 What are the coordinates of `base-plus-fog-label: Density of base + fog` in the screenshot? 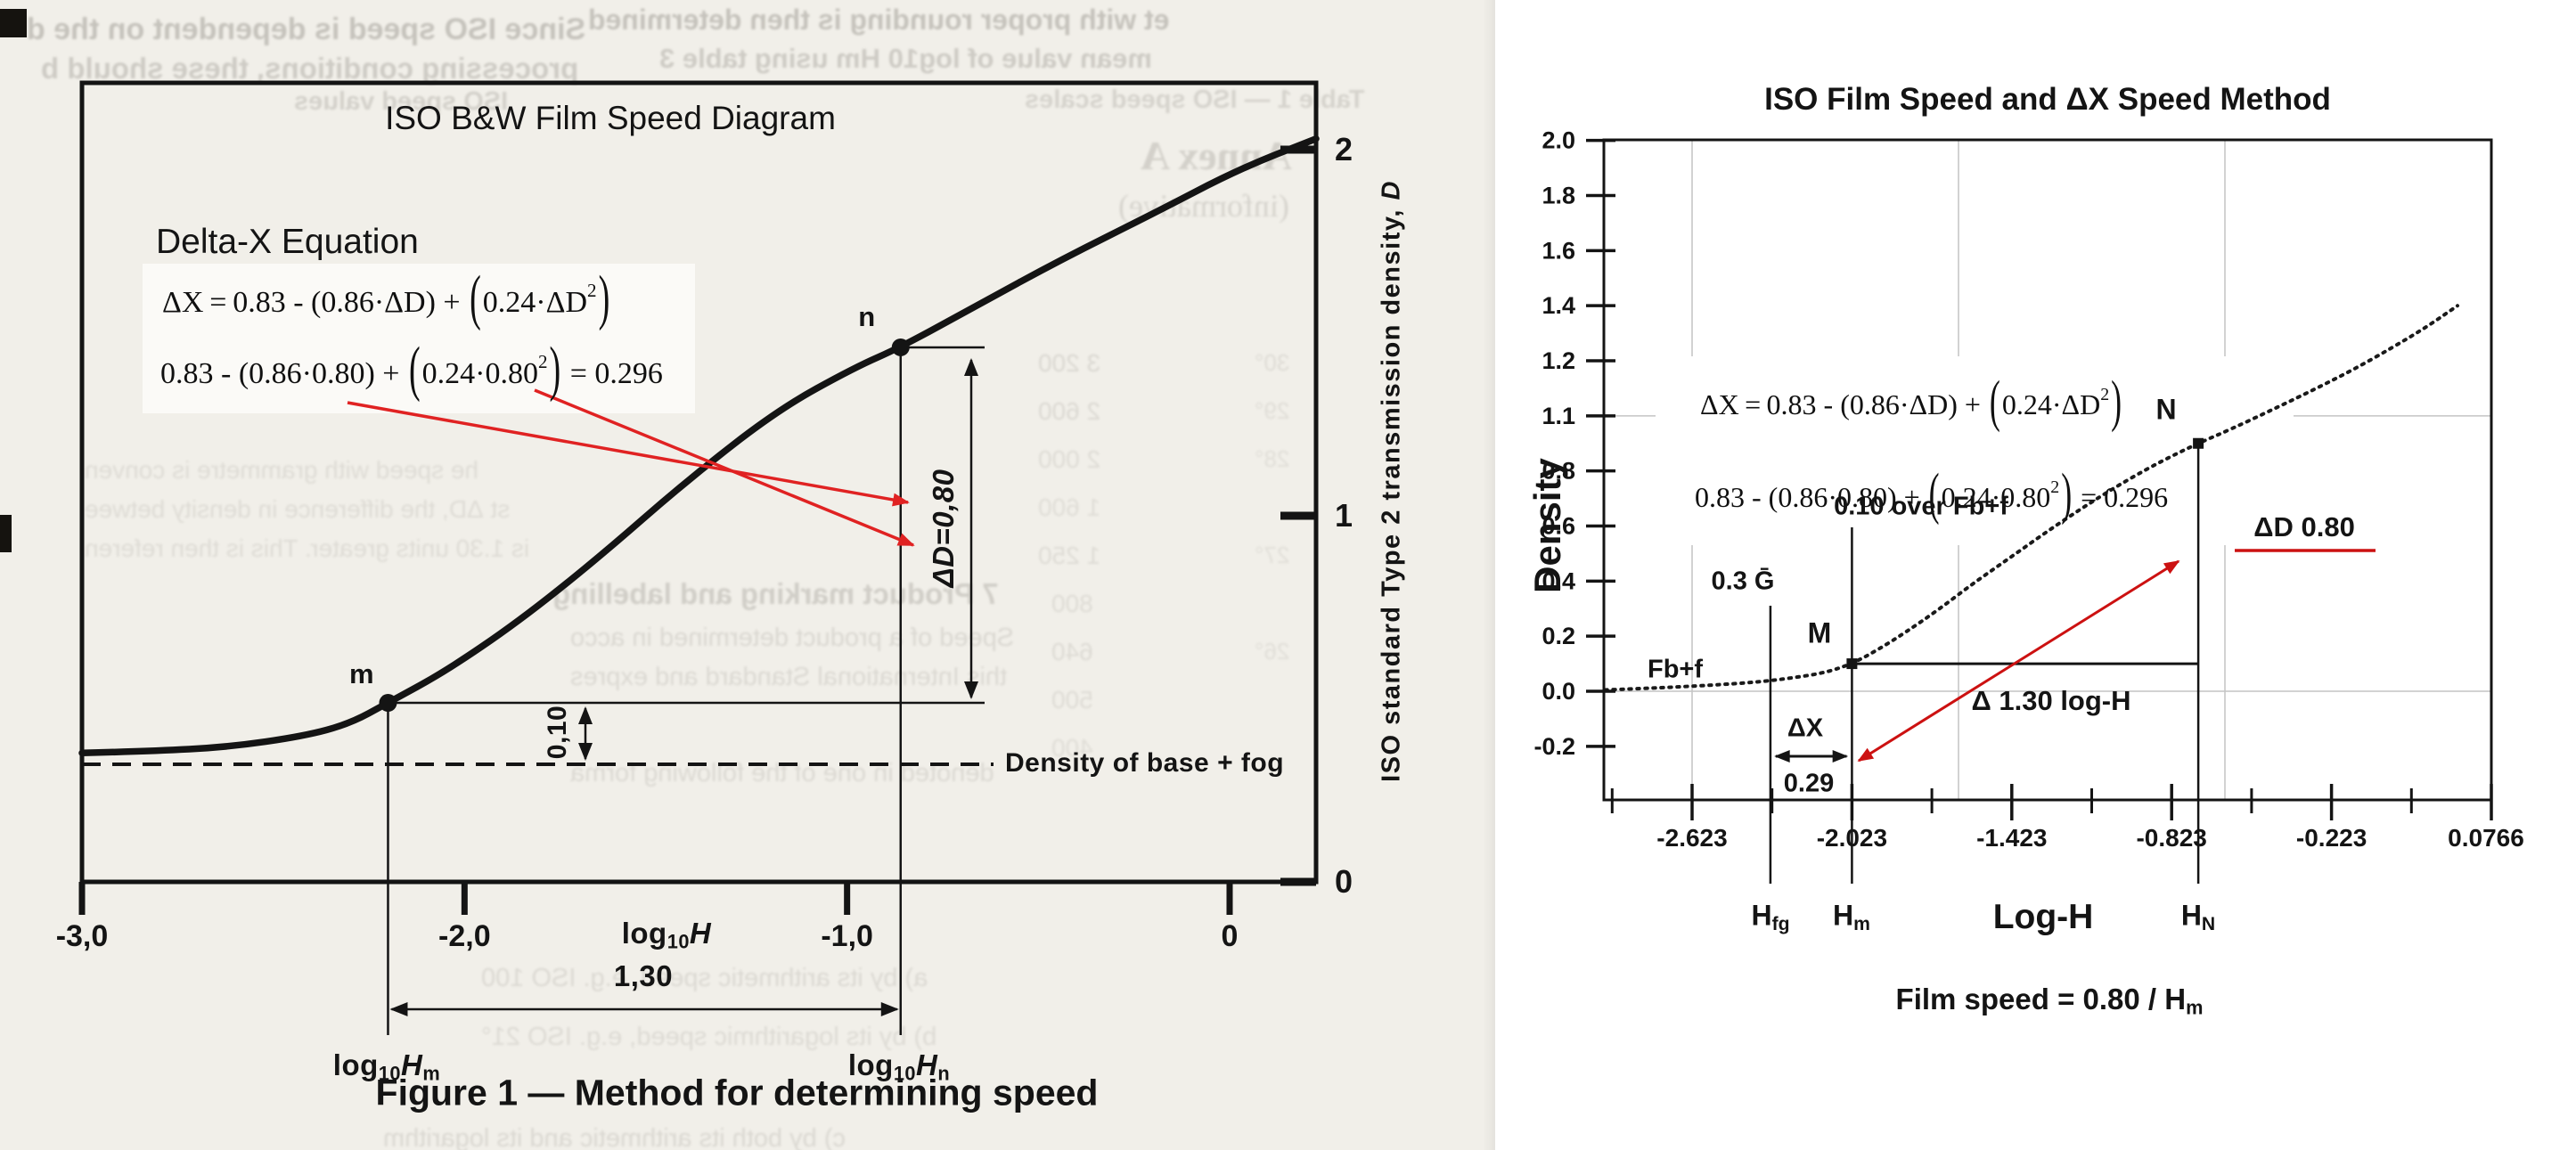 It's located at (1145, 763).